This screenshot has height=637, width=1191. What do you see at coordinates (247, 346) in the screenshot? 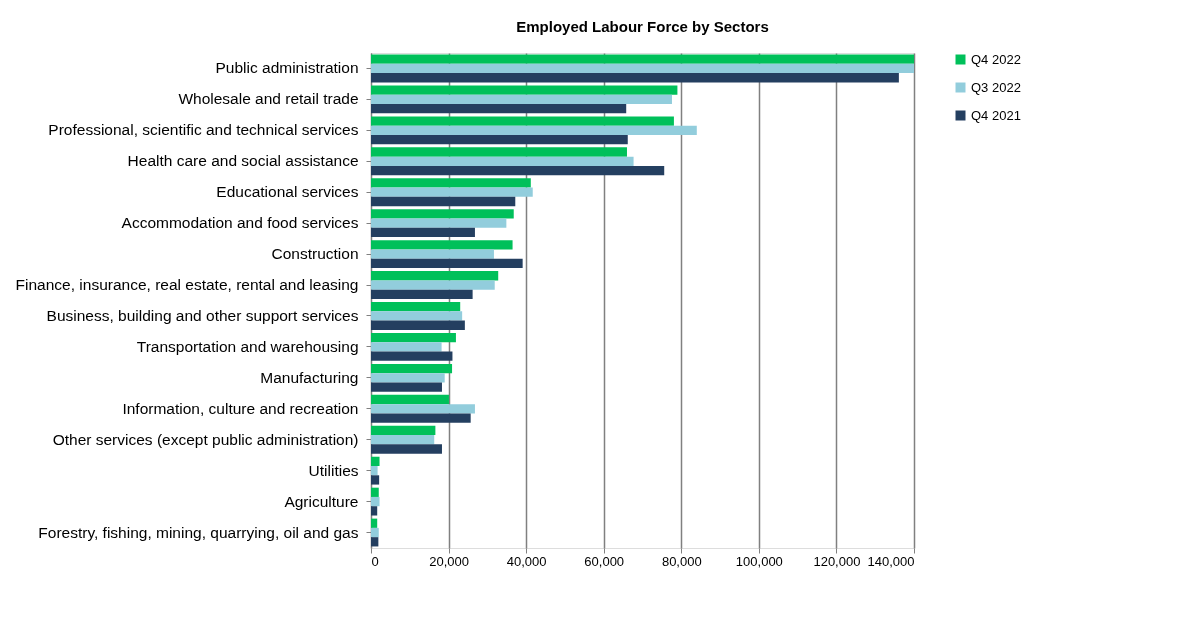
I see `y-tick-label: Transportation and warehousing` at bounding box center [247, 346].